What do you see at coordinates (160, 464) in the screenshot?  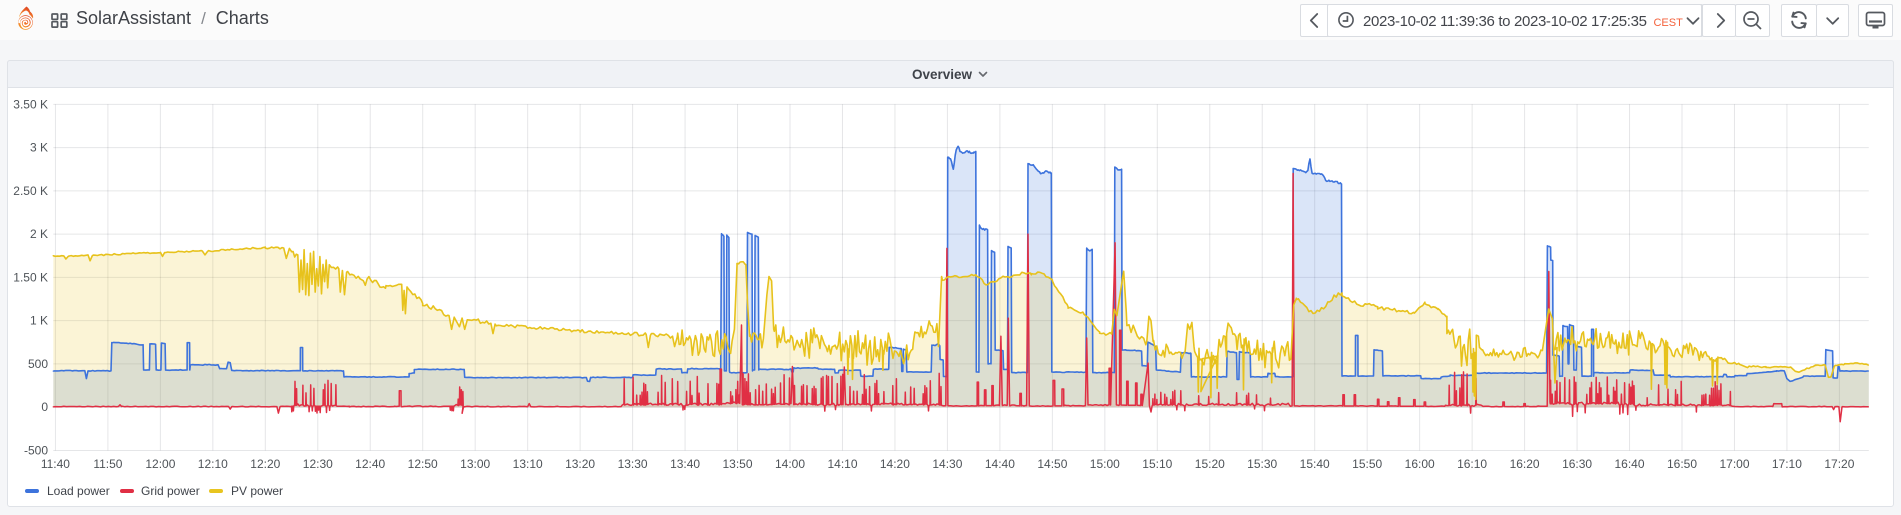 I see `svg-text: 12:00` at bounding box center [160, 464].